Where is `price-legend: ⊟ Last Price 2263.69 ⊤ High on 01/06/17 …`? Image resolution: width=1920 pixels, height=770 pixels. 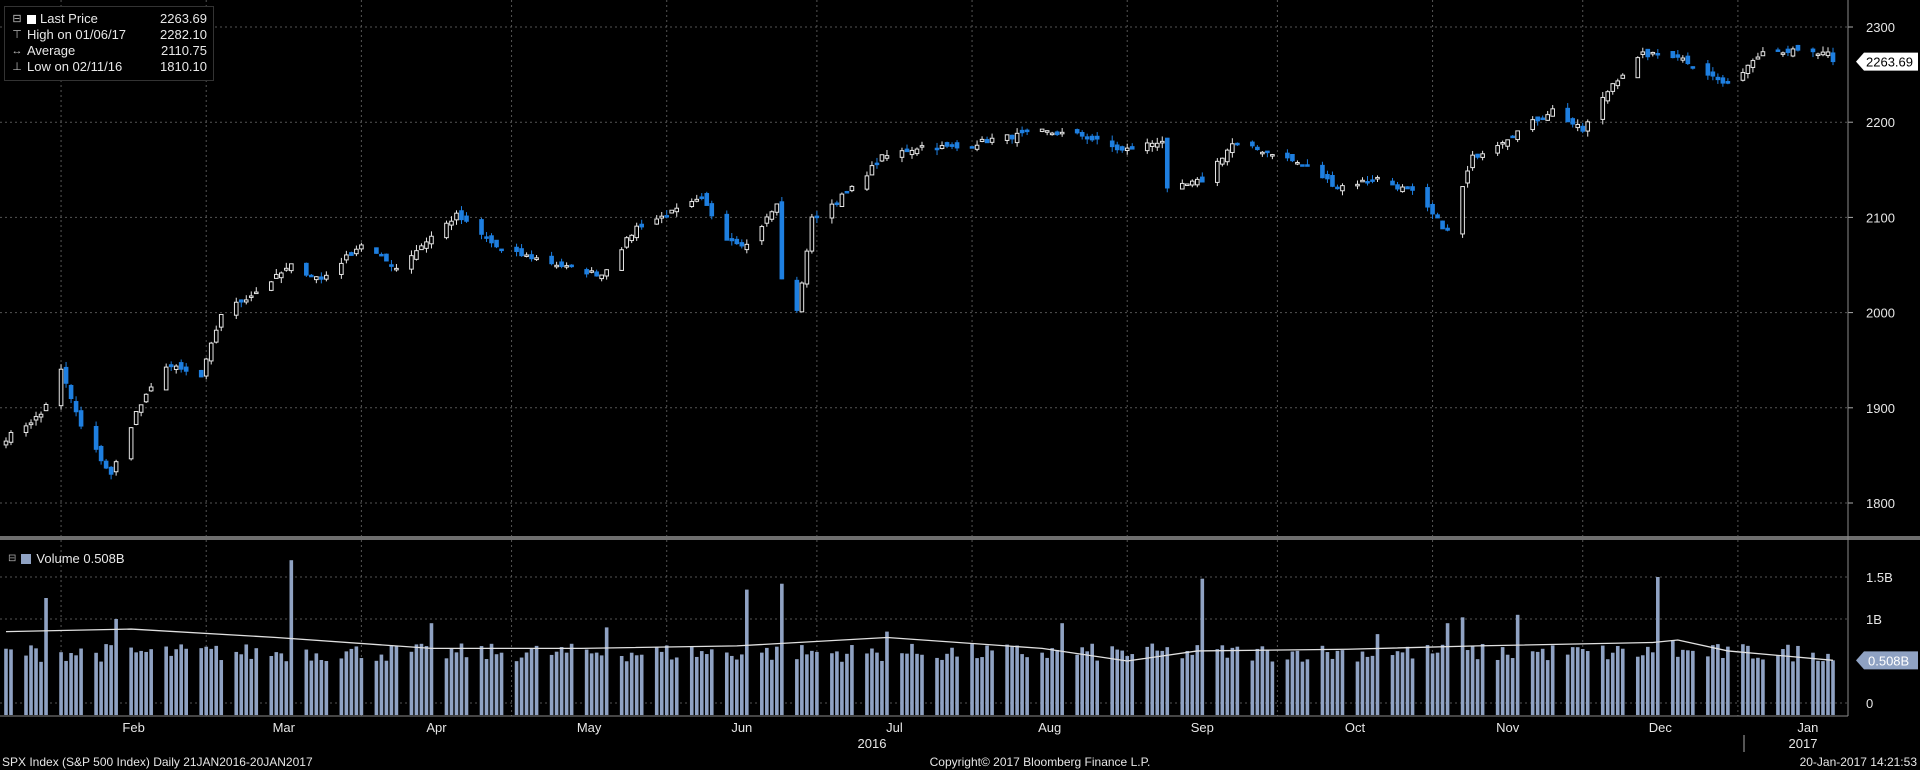 price-legend: ⊟ Last Price 2263.69 ⊤ High on 01/06/17 … is located at coordinates (109, 43).